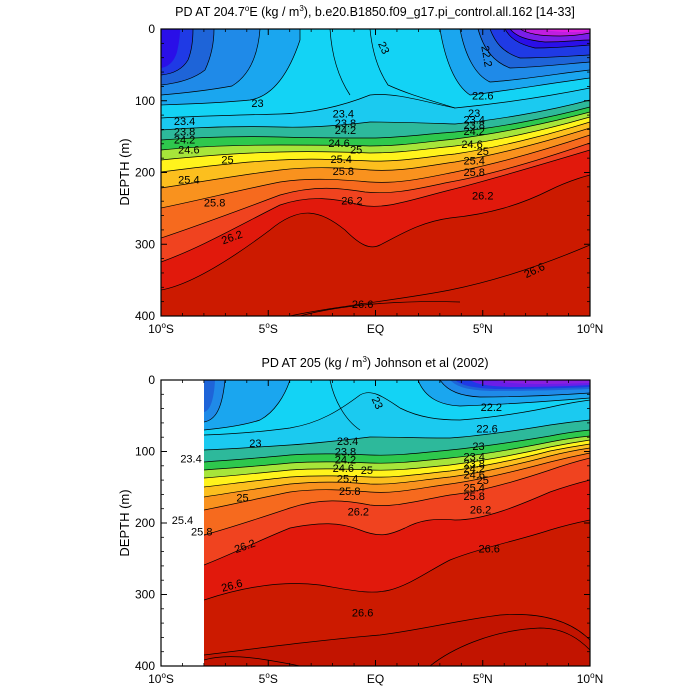 This screenshot has height=700, width=700. What do you see at coordinates (374, 362) in the screenshot?
I see `bottom-panel-title: PD AT 205 (kg / m3) Johnson et al (2002)` at bounding box center [374, 362].